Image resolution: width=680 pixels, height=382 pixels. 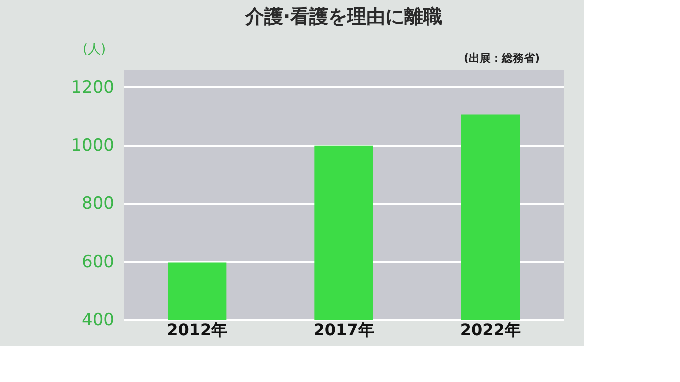 What do you see at coordinates (92, 146) in the screenshot?
I see `y-tick-label: 1000` at bounding box center [92, 146].